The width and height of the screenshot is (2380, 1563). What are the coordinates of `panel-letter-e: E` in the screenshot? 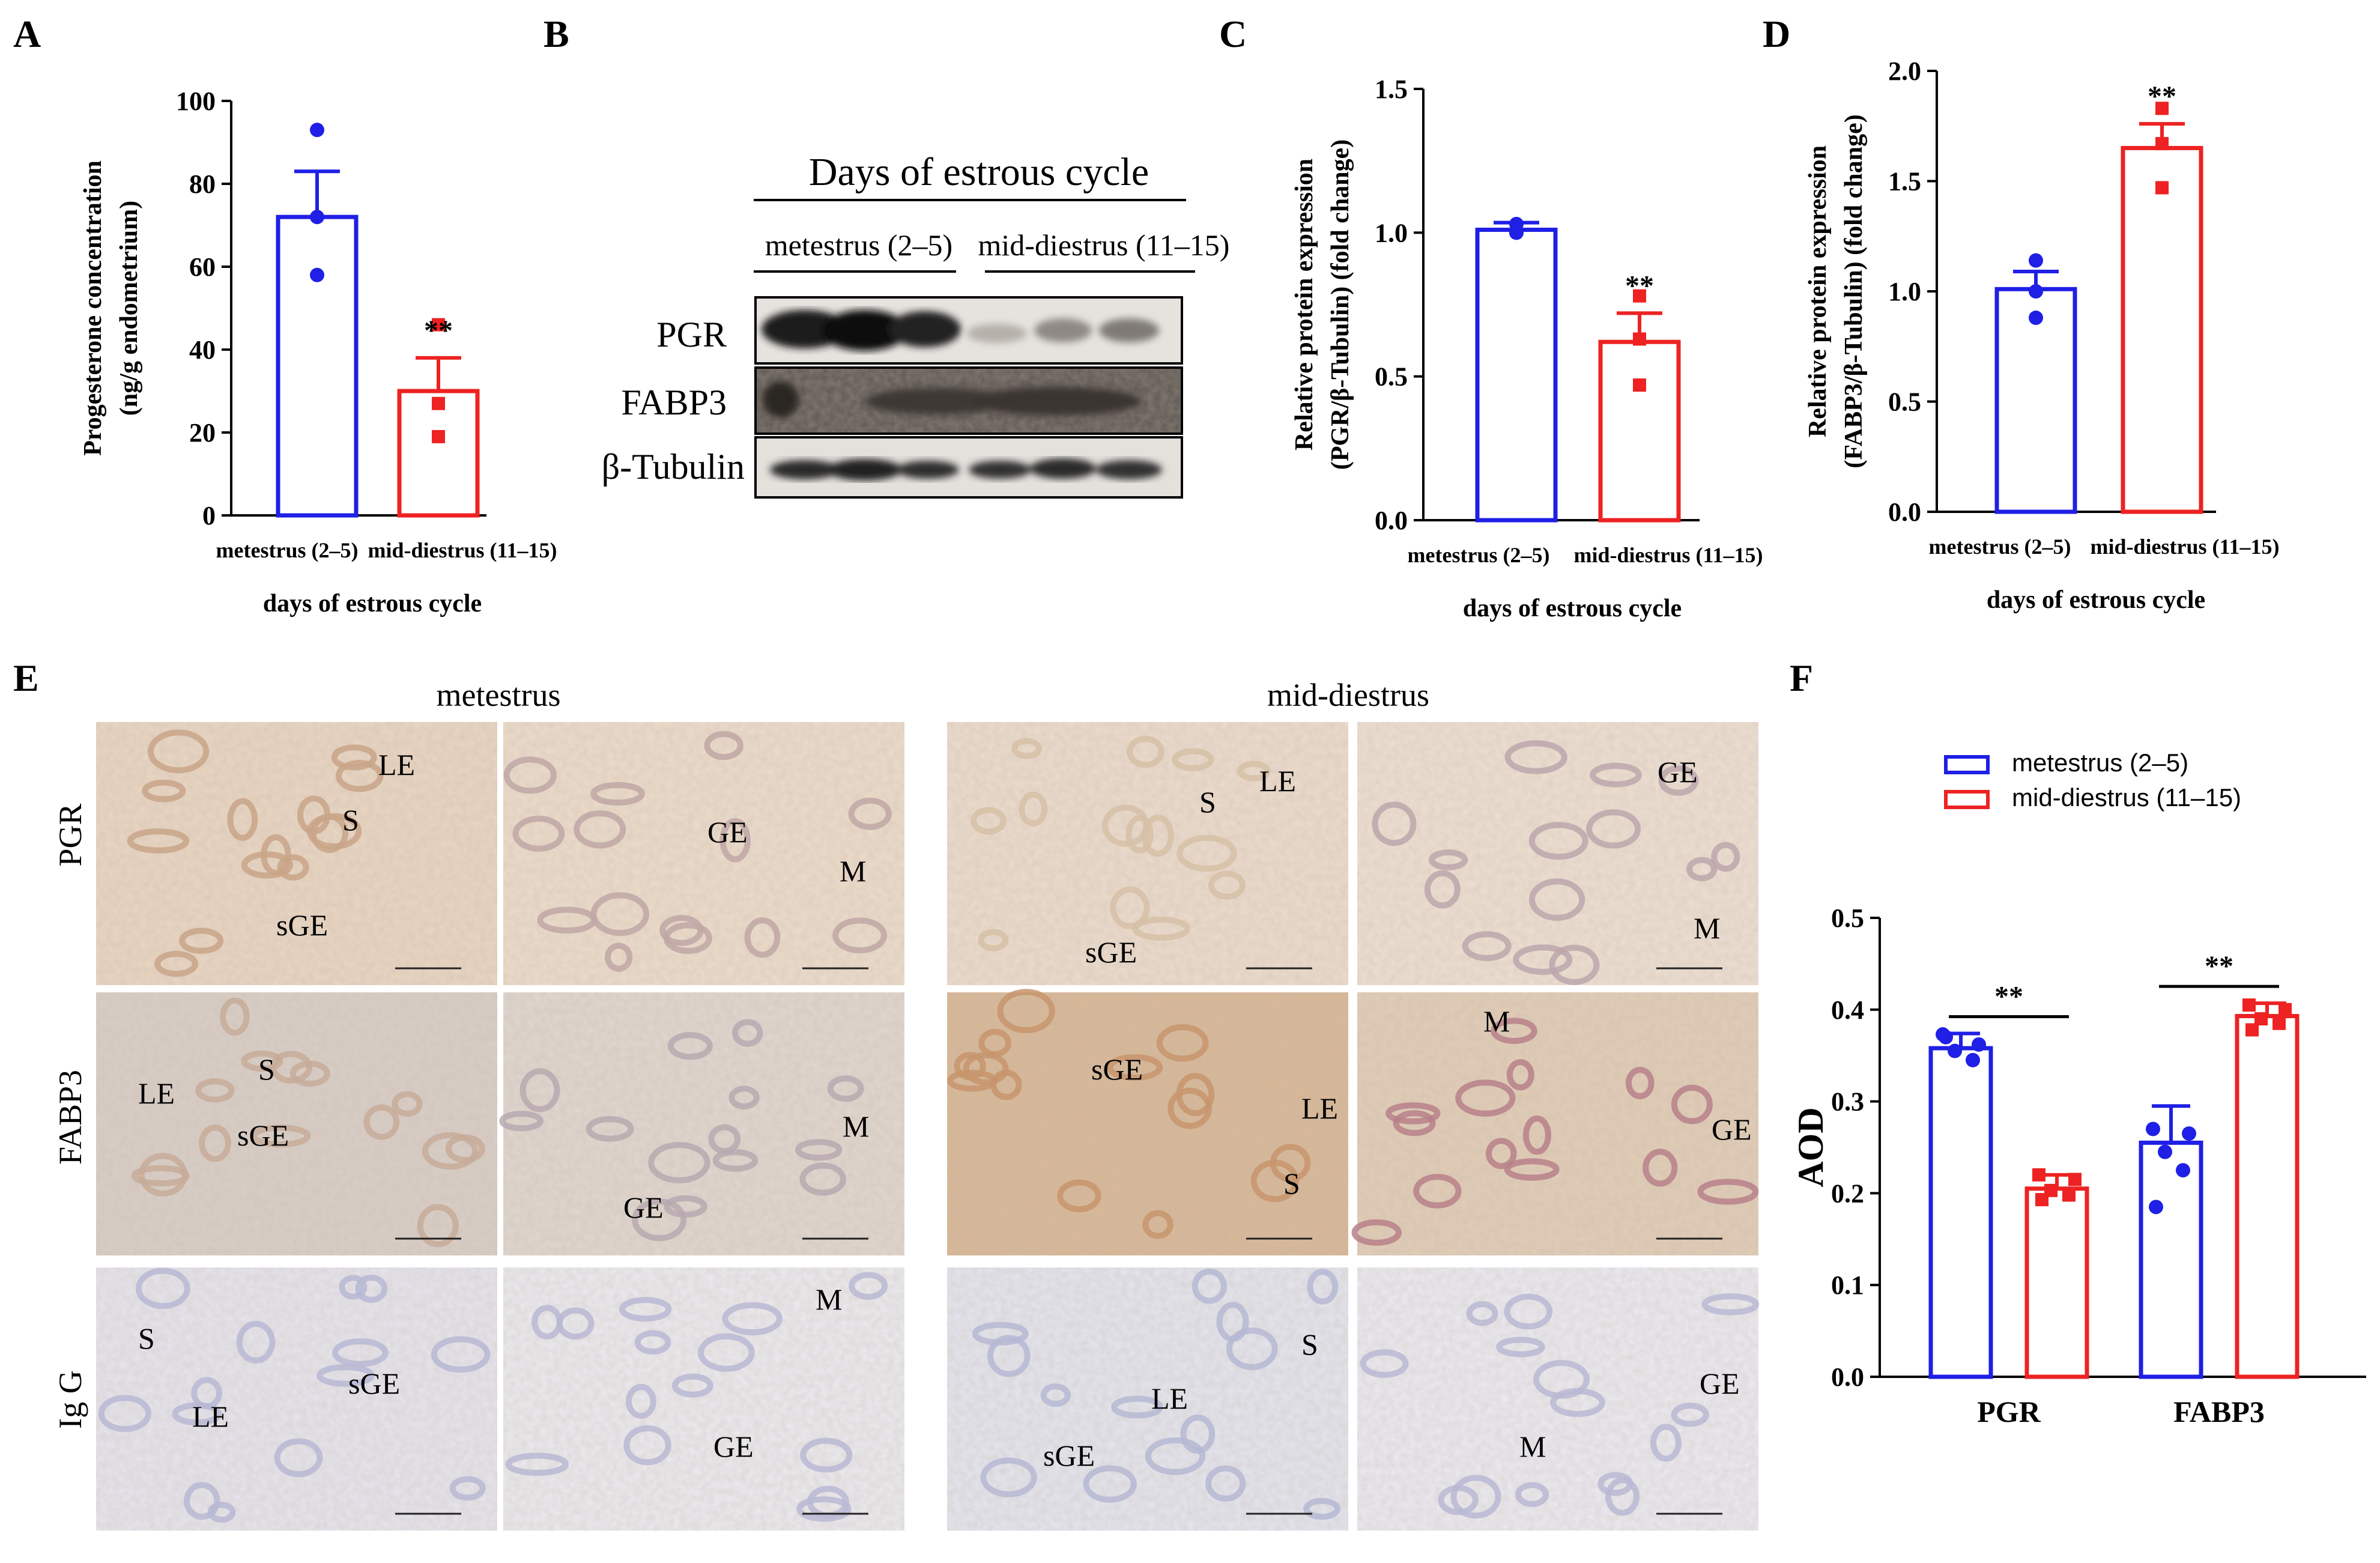 It's located at (26, 678).